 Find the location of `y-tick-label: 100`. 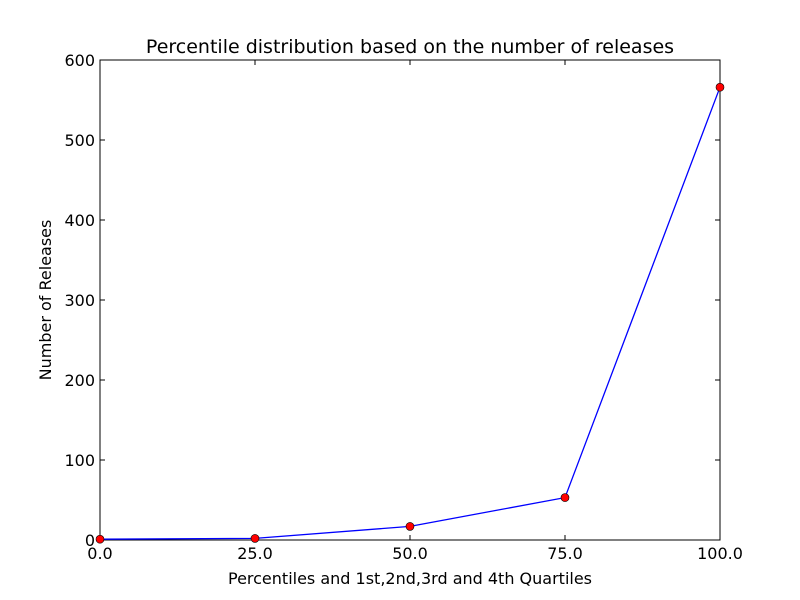

y-tick-label: 100 is located at coordinates (79, 460).